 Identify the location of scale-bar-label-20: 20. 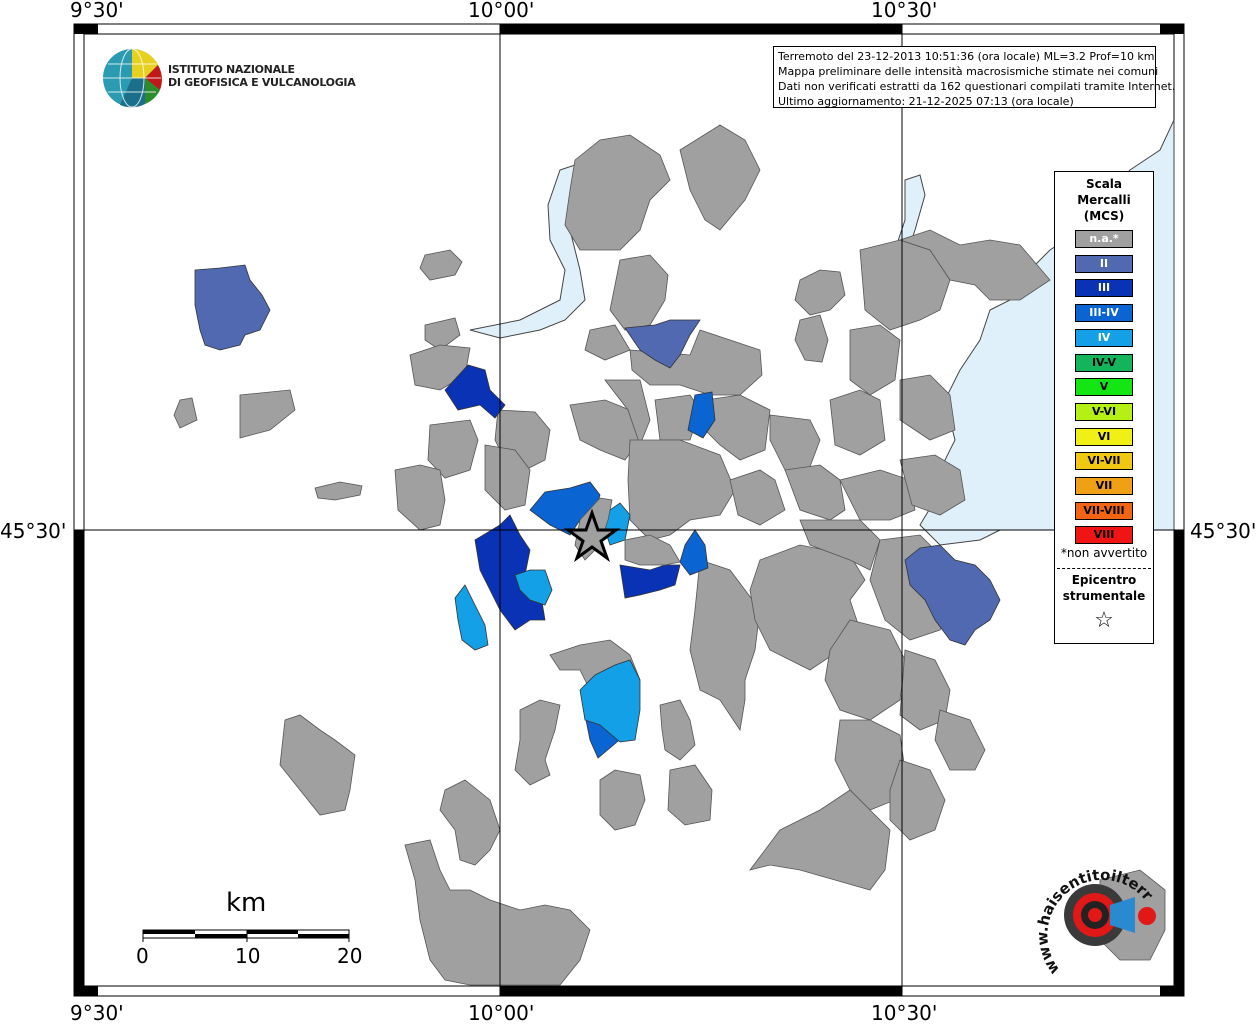
(350, 956).